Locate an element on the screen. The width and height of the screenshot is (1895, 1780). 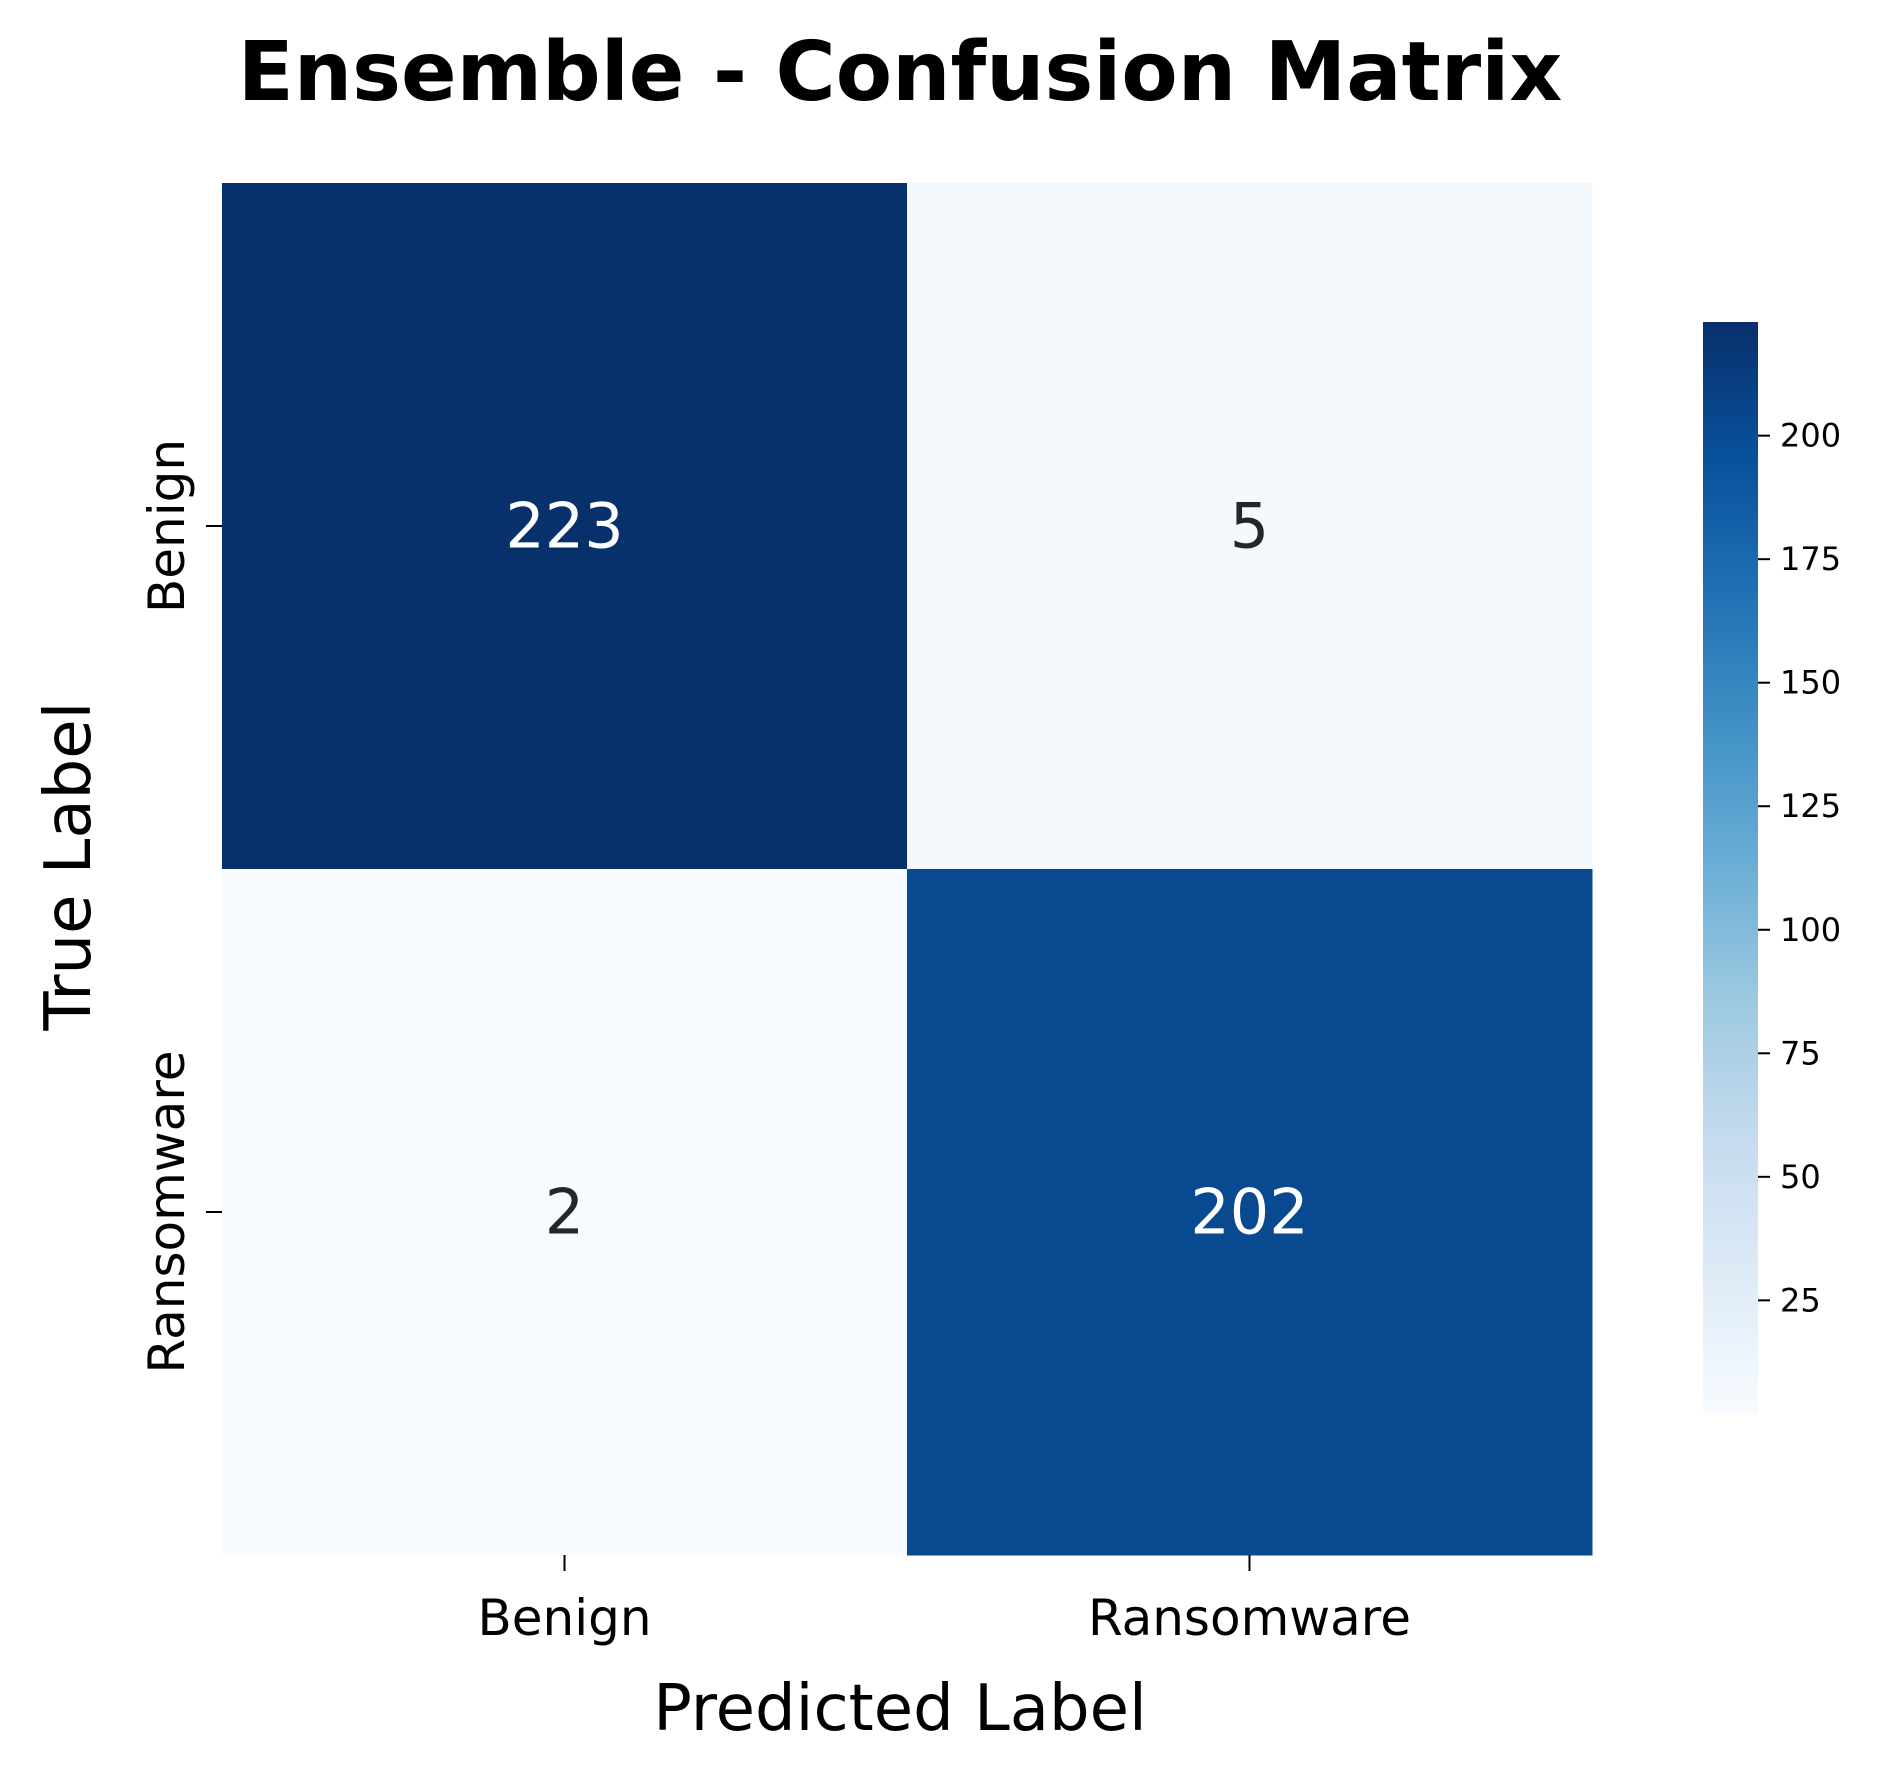
colorbar-tick-label: 200 is located at coordinates (1810, 436).